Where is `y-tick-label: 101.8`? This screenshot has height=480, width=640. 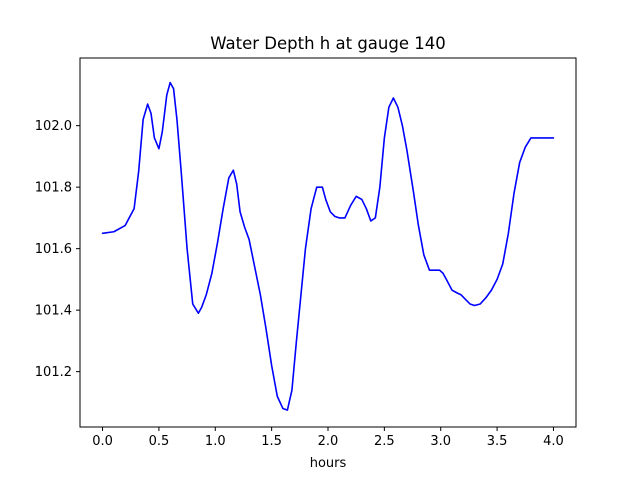
y-tick-label: 101.8 is located at coordinates (53, 188).